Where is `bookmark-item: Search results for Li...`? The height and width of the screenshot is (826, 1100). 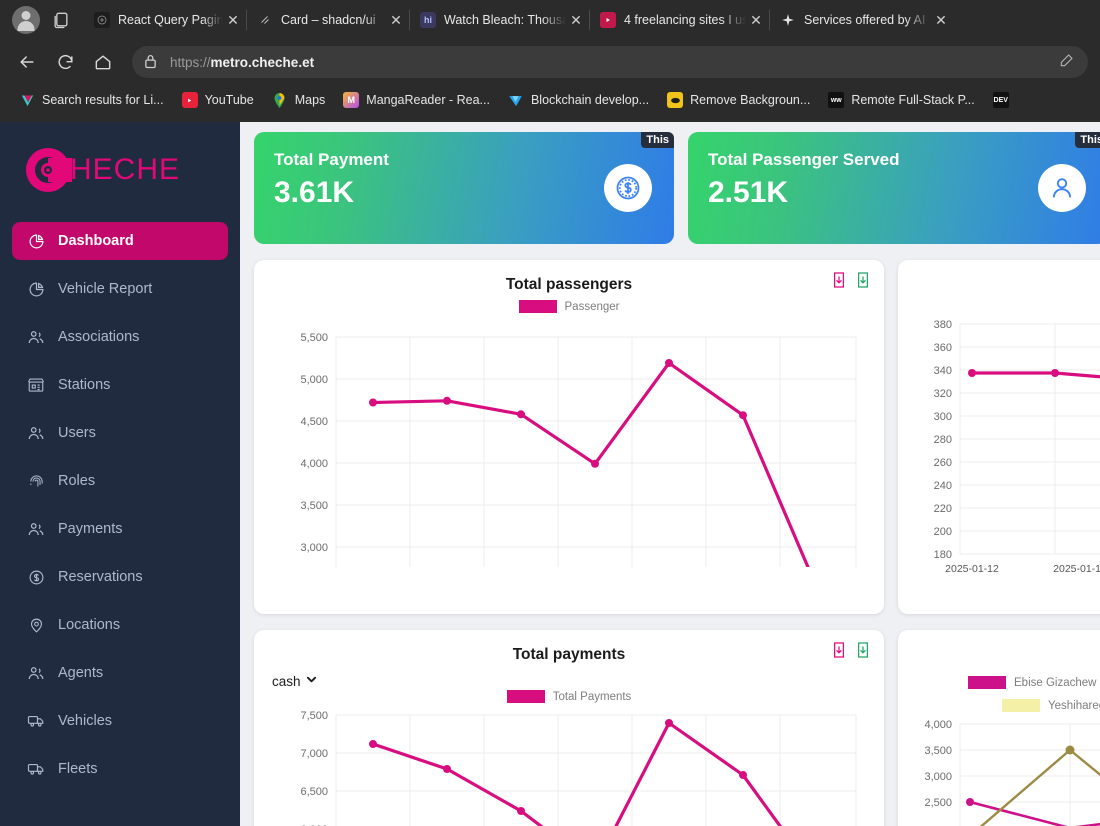
bookmark-item: Search results for Li... is located at coordinates (91, 100).